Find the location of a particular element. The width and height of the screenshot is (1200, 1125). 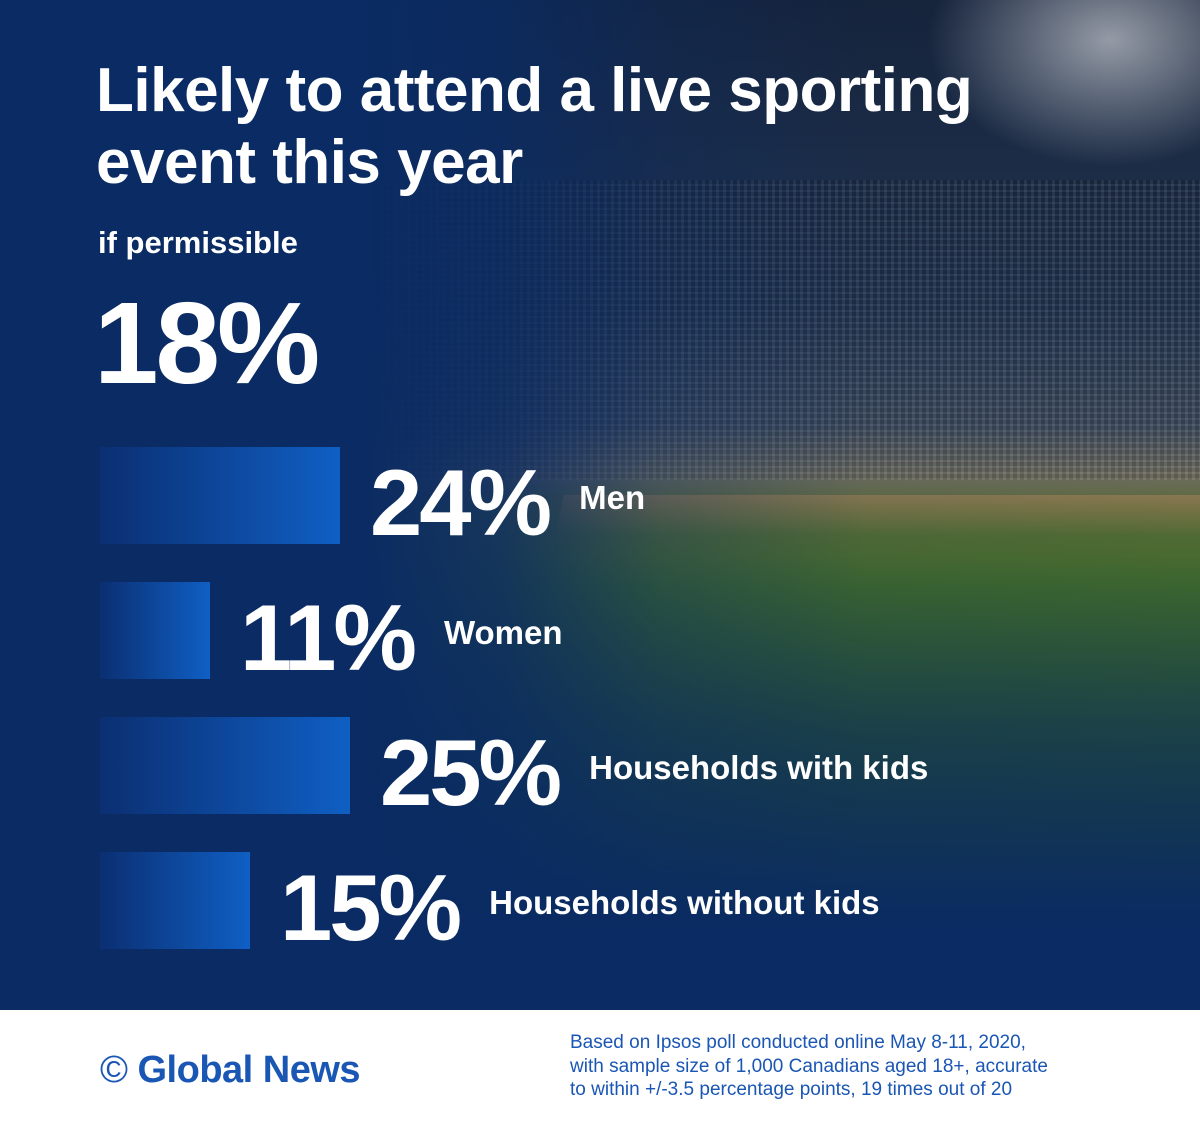

data-label-2: 11% is located at coordinates (327, 637).